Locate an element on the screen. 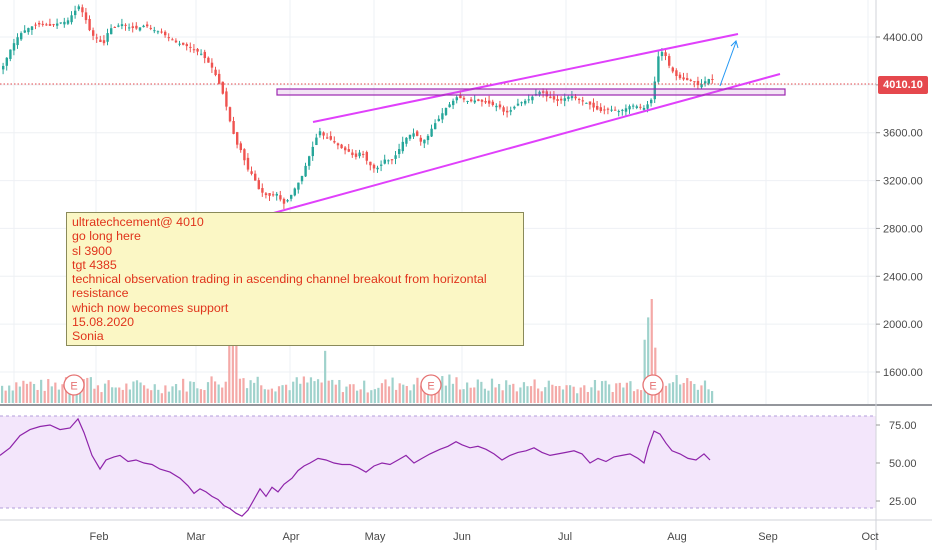 The height and width of the screenshot is (550, 932). note-line: tgt 4385 is located at coordinates (94, 264).